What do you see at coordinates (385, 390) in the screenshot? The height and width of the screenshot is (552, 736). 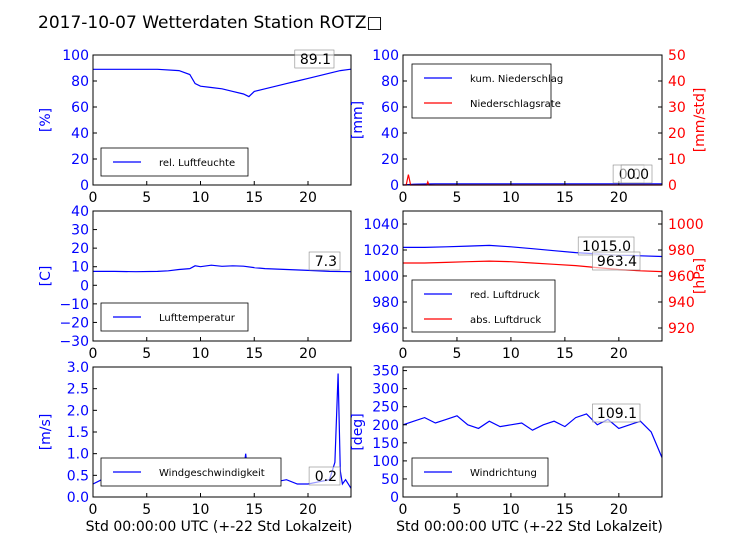 I see `y-tick-label: 300` at bounding box center [385, 390].